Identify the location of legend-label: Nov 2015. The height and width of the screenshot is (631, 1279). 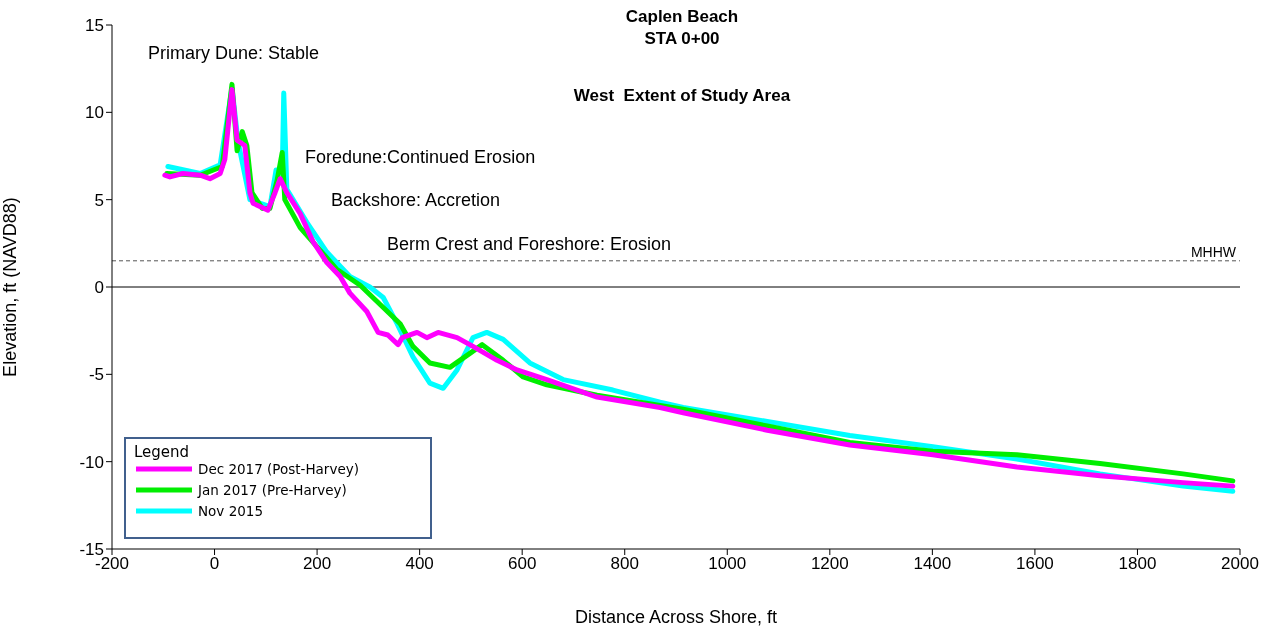
(230, 511).